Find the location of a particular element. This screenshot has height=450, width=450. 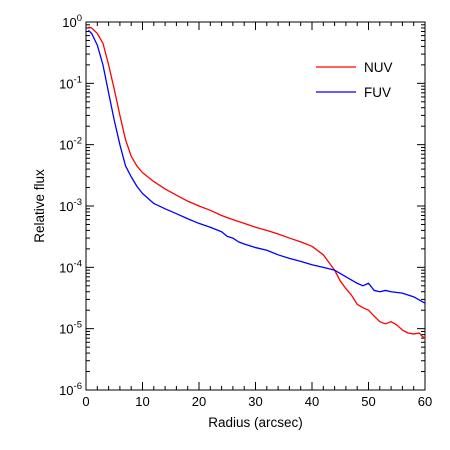

y-tick-exponent: -2 is located at coordinates (78, 141).